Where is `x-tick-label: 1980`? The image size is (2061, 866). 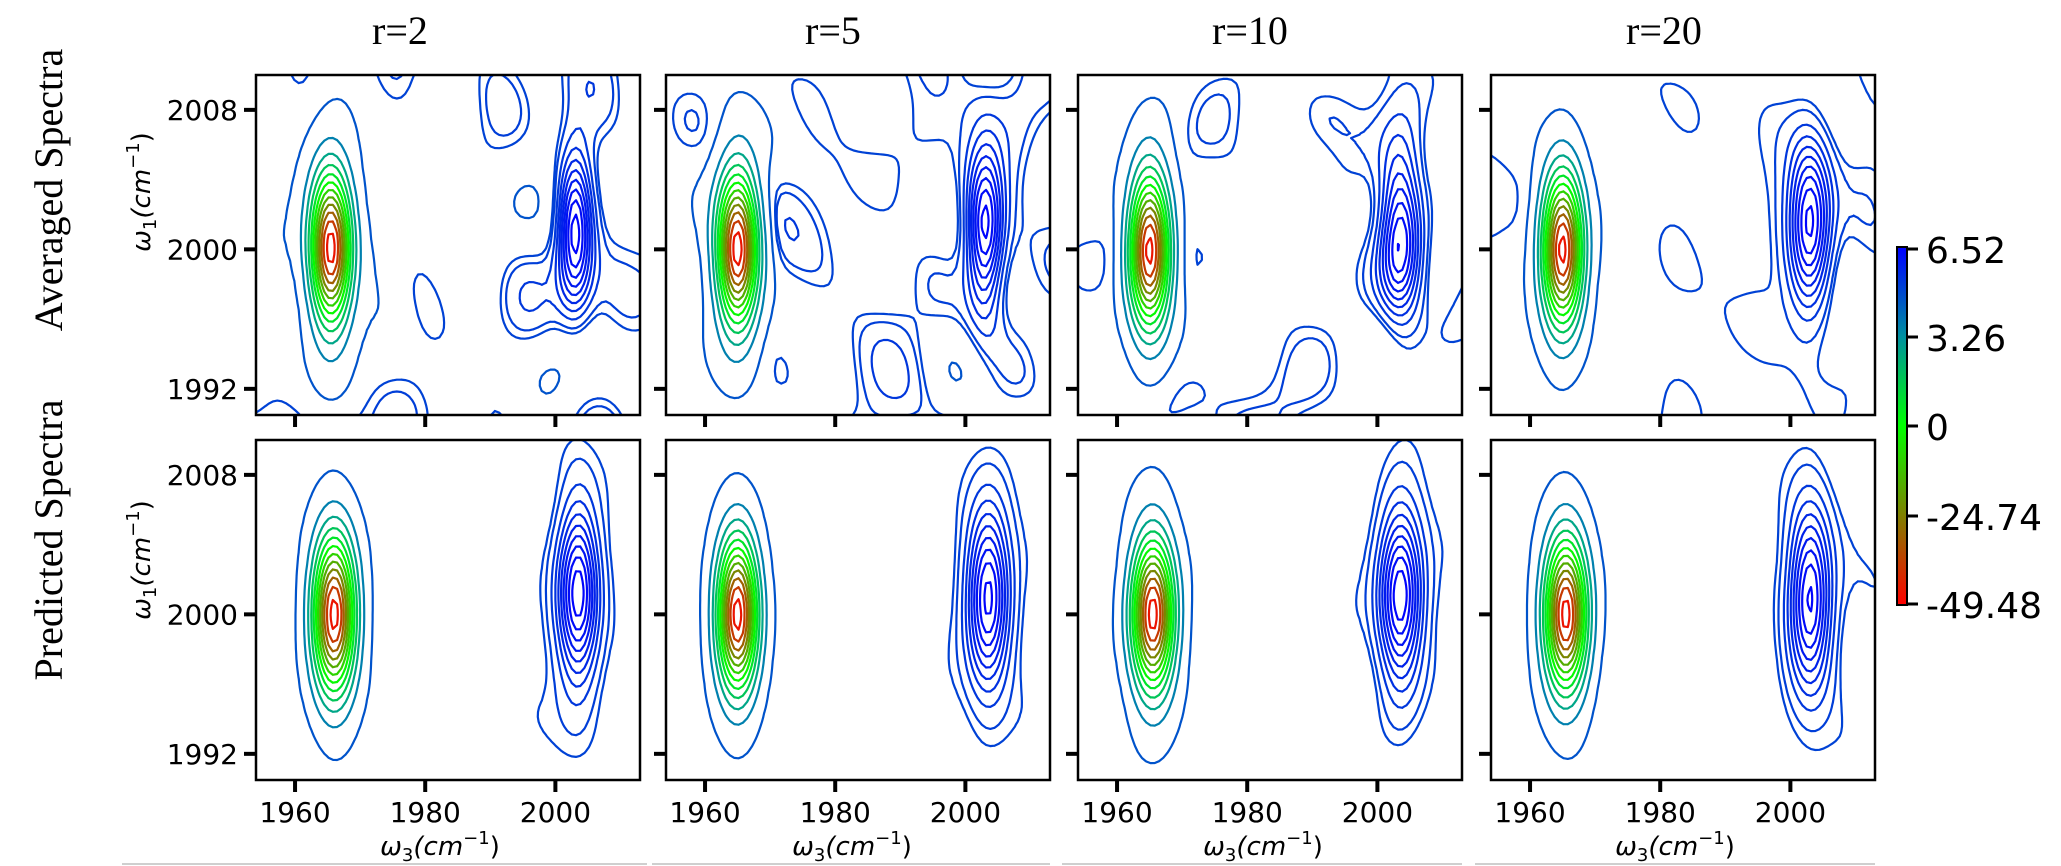 x-tick-label: 1980 is located at coordinates (1247, 812).